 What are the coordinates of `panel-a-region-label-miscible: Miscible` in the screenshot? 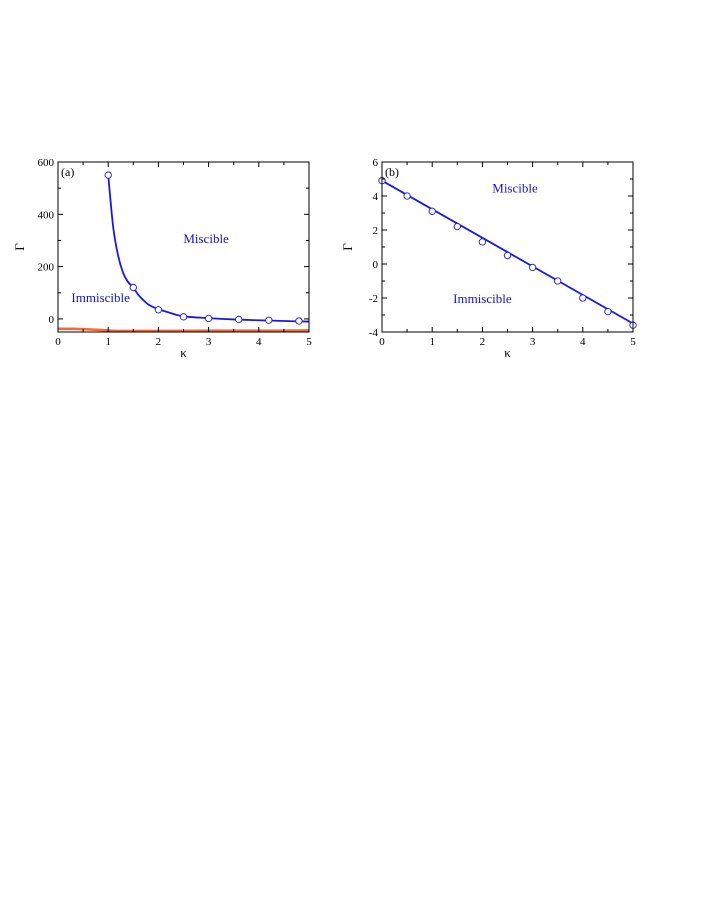 It's located at (206, 238).